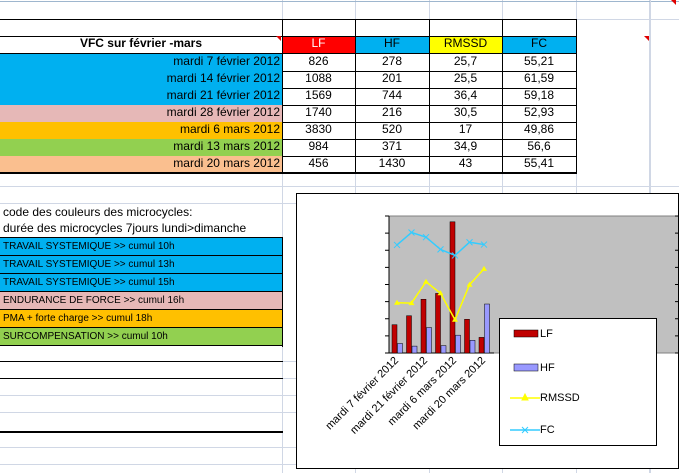 This screenshot has height=473, width=679. I want to click on header-rmssd: RMSSD, so click(465, 44).